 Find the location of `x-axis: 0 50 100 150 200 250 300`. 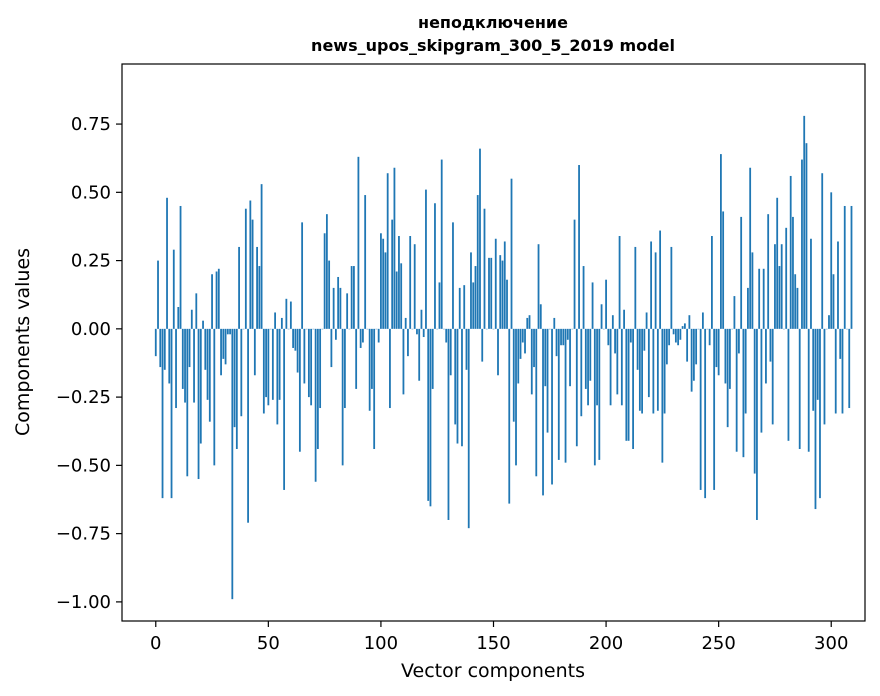

x-axis: 0 50 100 150 200 250 300 is located at coordinates (499, 637).